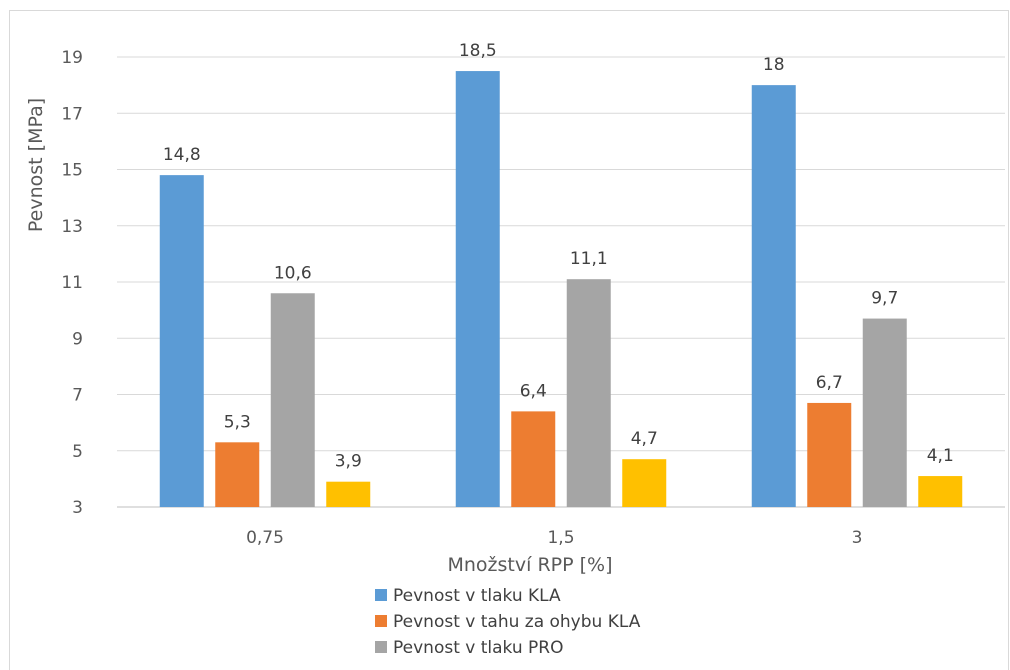 This screenshot has width=1010, height=670. I want to click on x-axis-title: Množství RPP [%], so click(530, 565).